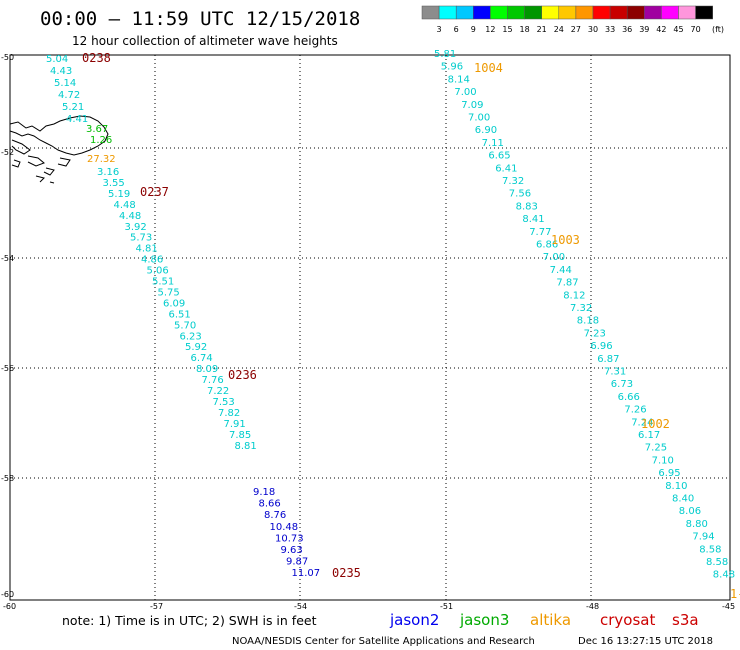 The height and width of the screenshot is (650, 740). I want to click on wave-height-value: 8.09, so click(207, 369).